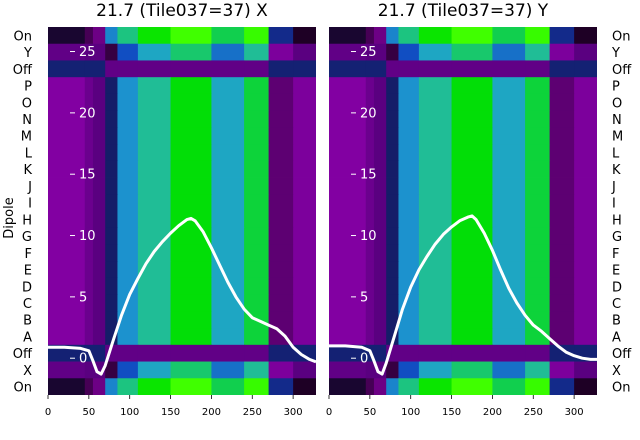 This screenshot has height=440, width=640. Describe the element at coordinates (616, 371) in the screenshot. I see `row-label: X` at that location.